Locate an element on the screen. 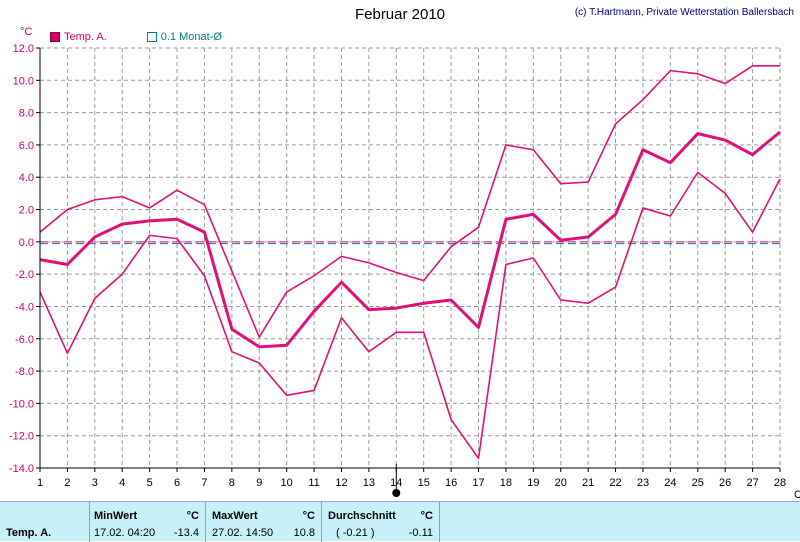  legend-swatch-average is located at coordinates (151, 37).